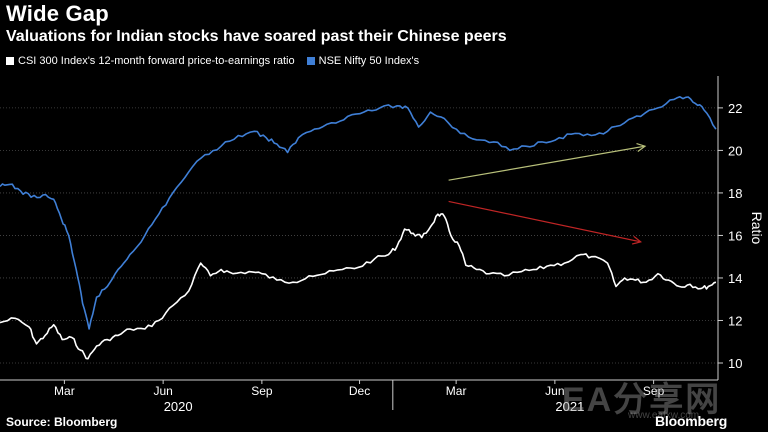  Describe the element at coordinates (359, 391) in the screenshot. I see `x-tick-label: Dec` at that location.